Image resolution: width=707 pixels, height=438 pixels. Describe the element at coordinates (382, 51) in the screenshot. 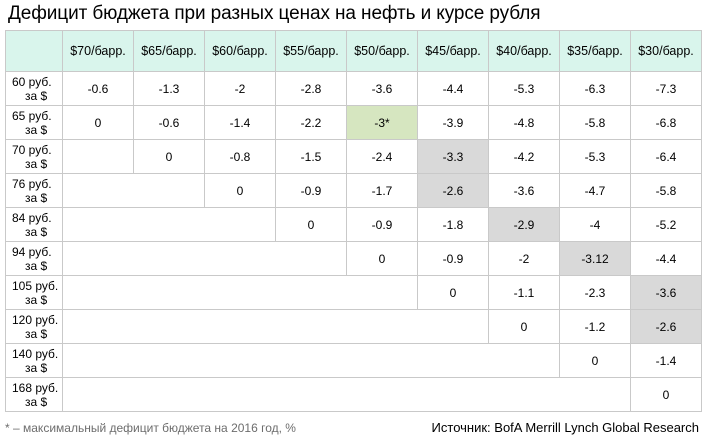

I see `column-header: $50/барр.` at that location.